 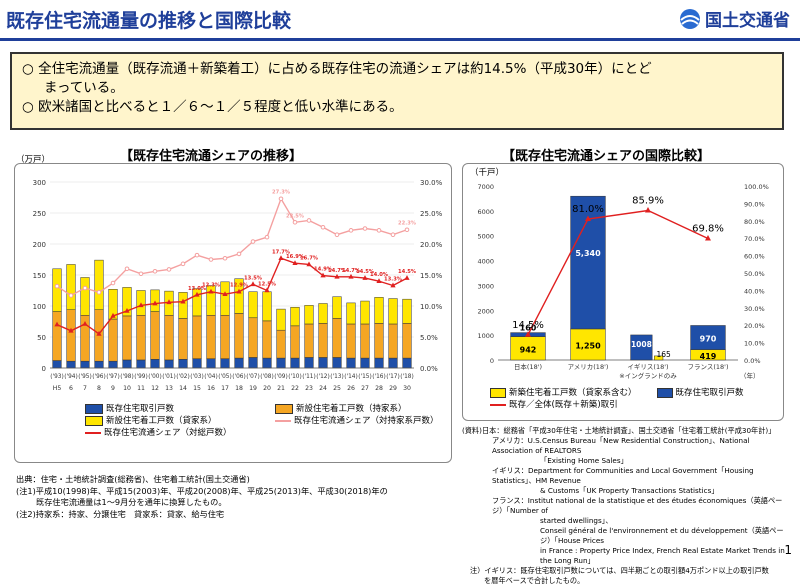 I want to click on left-x-tick: ('11), so click(x=309, y=377).